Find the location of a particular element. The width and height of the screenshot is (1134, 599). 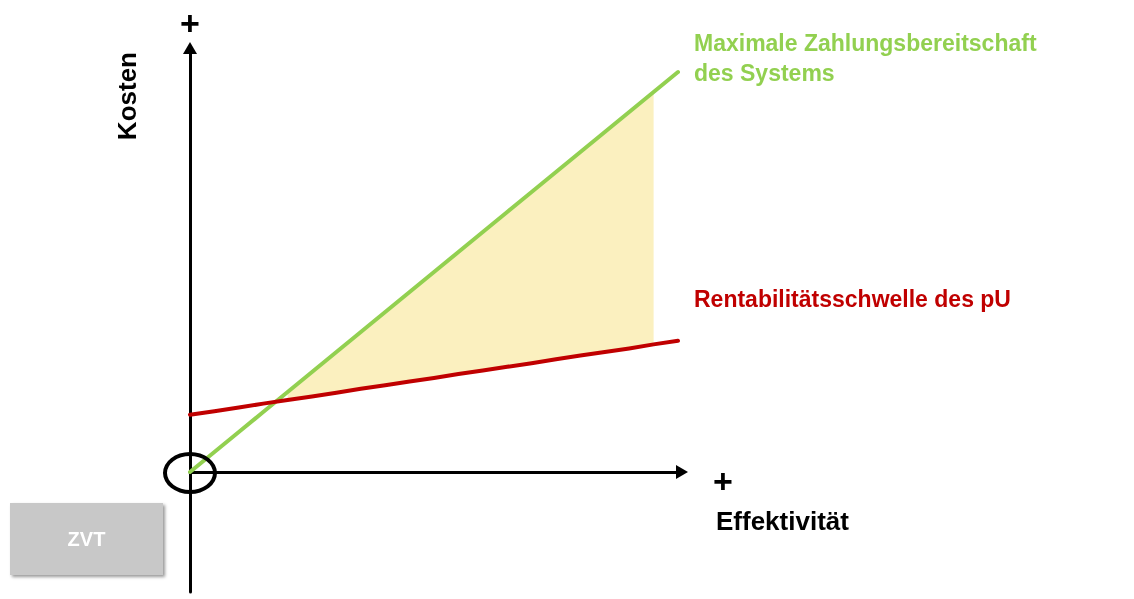

x-axis-title: Effektivität is located at coordinates (783, 521).